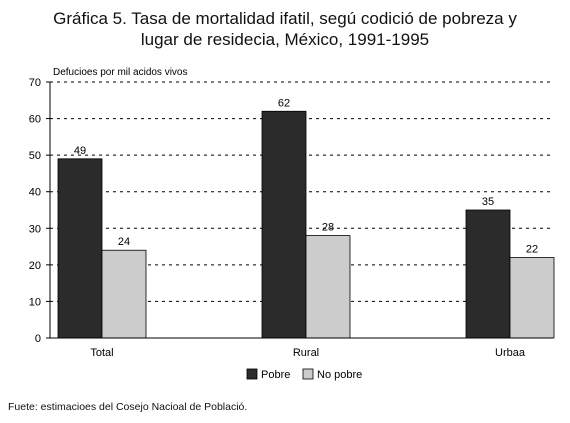  Describe the element at coordinates (488, 274) in the screenshot. I see `bar-pobre-urbaa` at that location.